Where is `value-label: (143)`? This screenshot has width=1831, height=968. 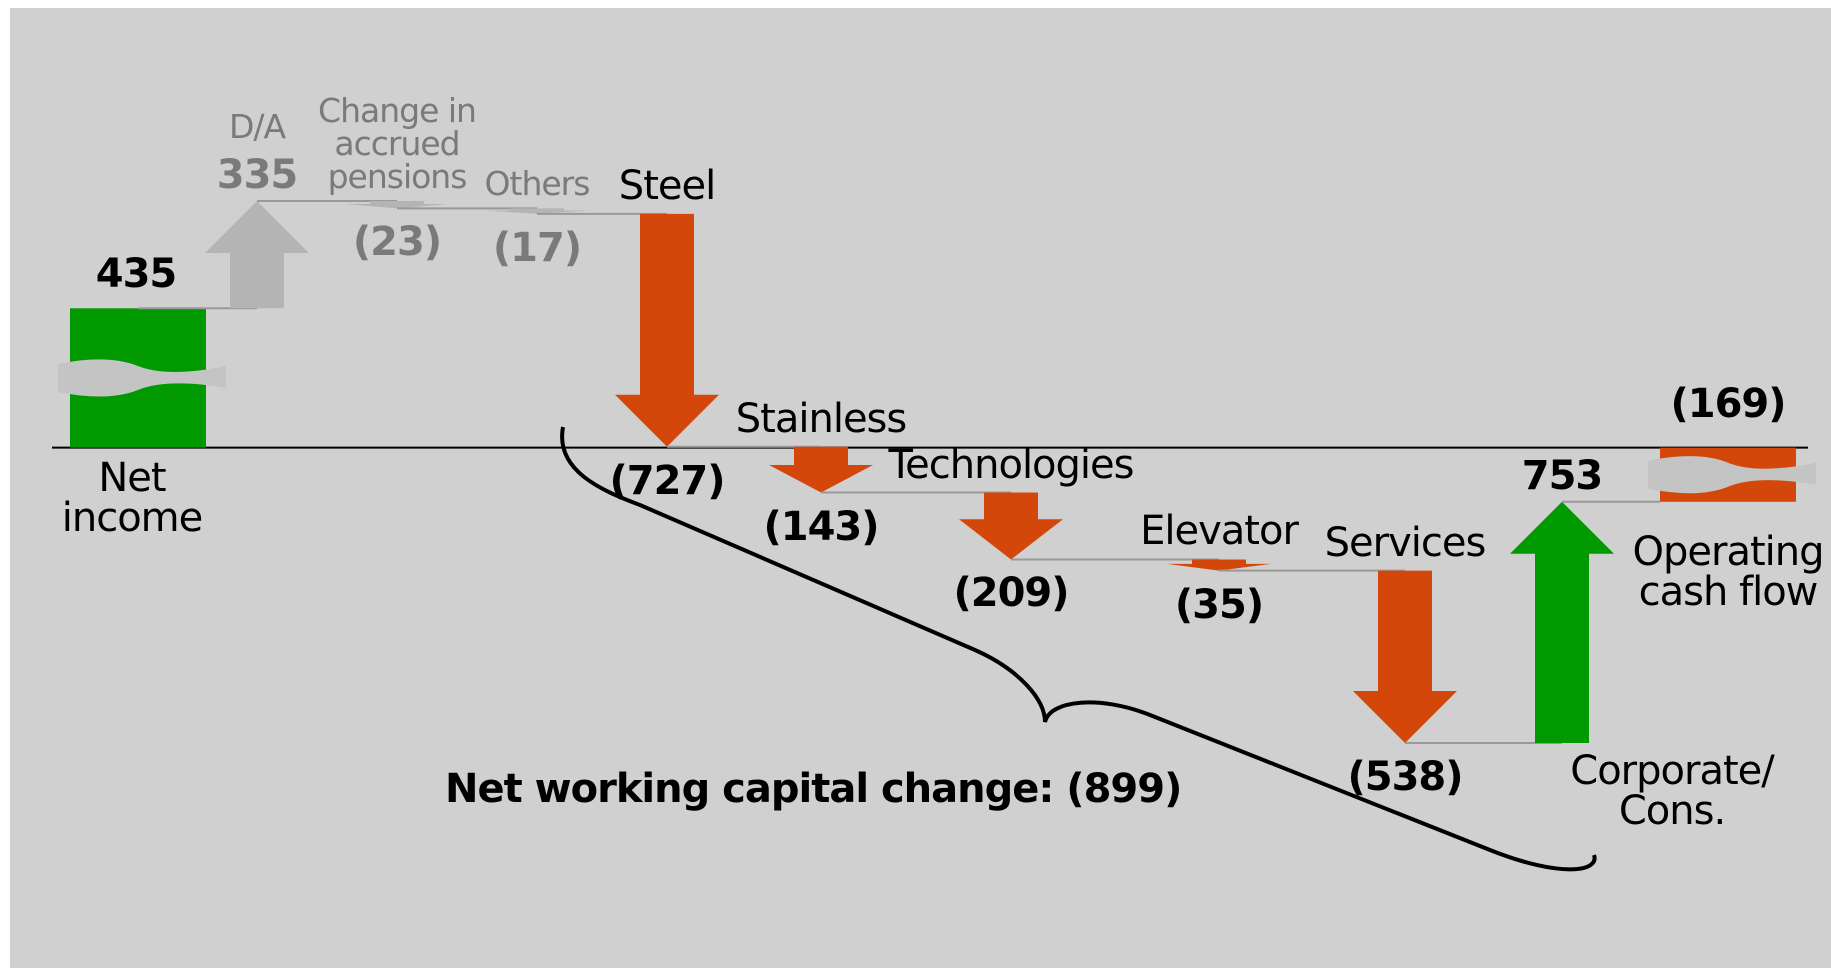
value-label: (143) is located at coordinates (821, 526).